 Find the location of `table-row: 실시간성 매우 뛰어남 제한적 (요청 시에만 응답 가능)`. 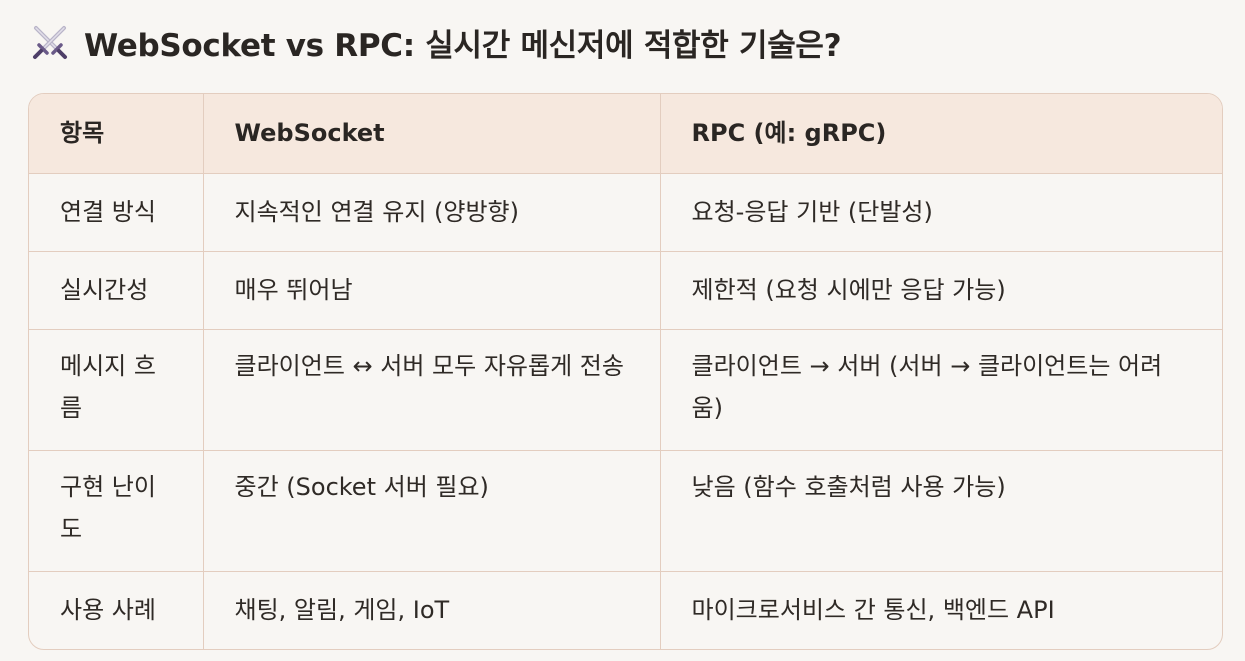

table-row: 실시간성 매우 뛰어남 제한적 (요청 시에만 응답 가능) is located at coordinates (625, 290).